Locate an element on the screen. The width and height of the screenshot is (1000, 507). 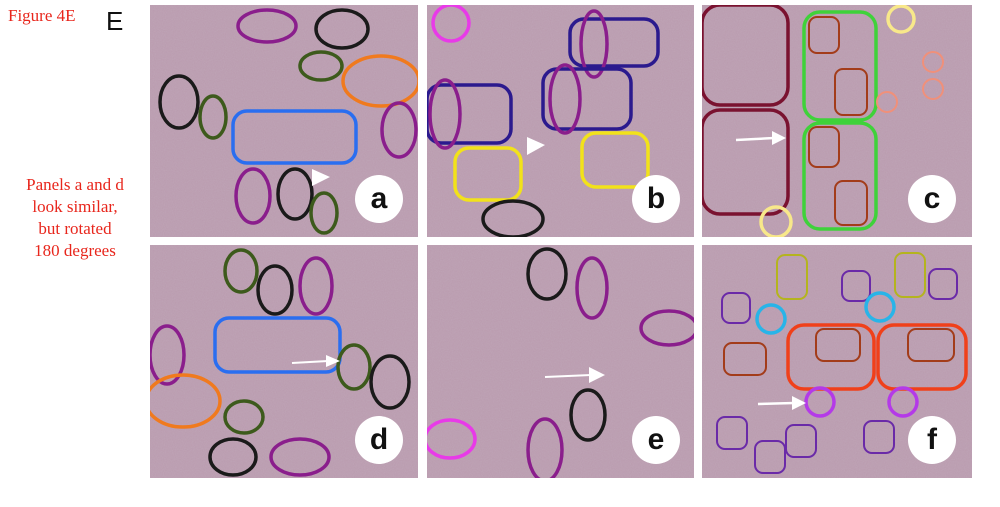
panel-b: b is located at coordinates (560, 121).